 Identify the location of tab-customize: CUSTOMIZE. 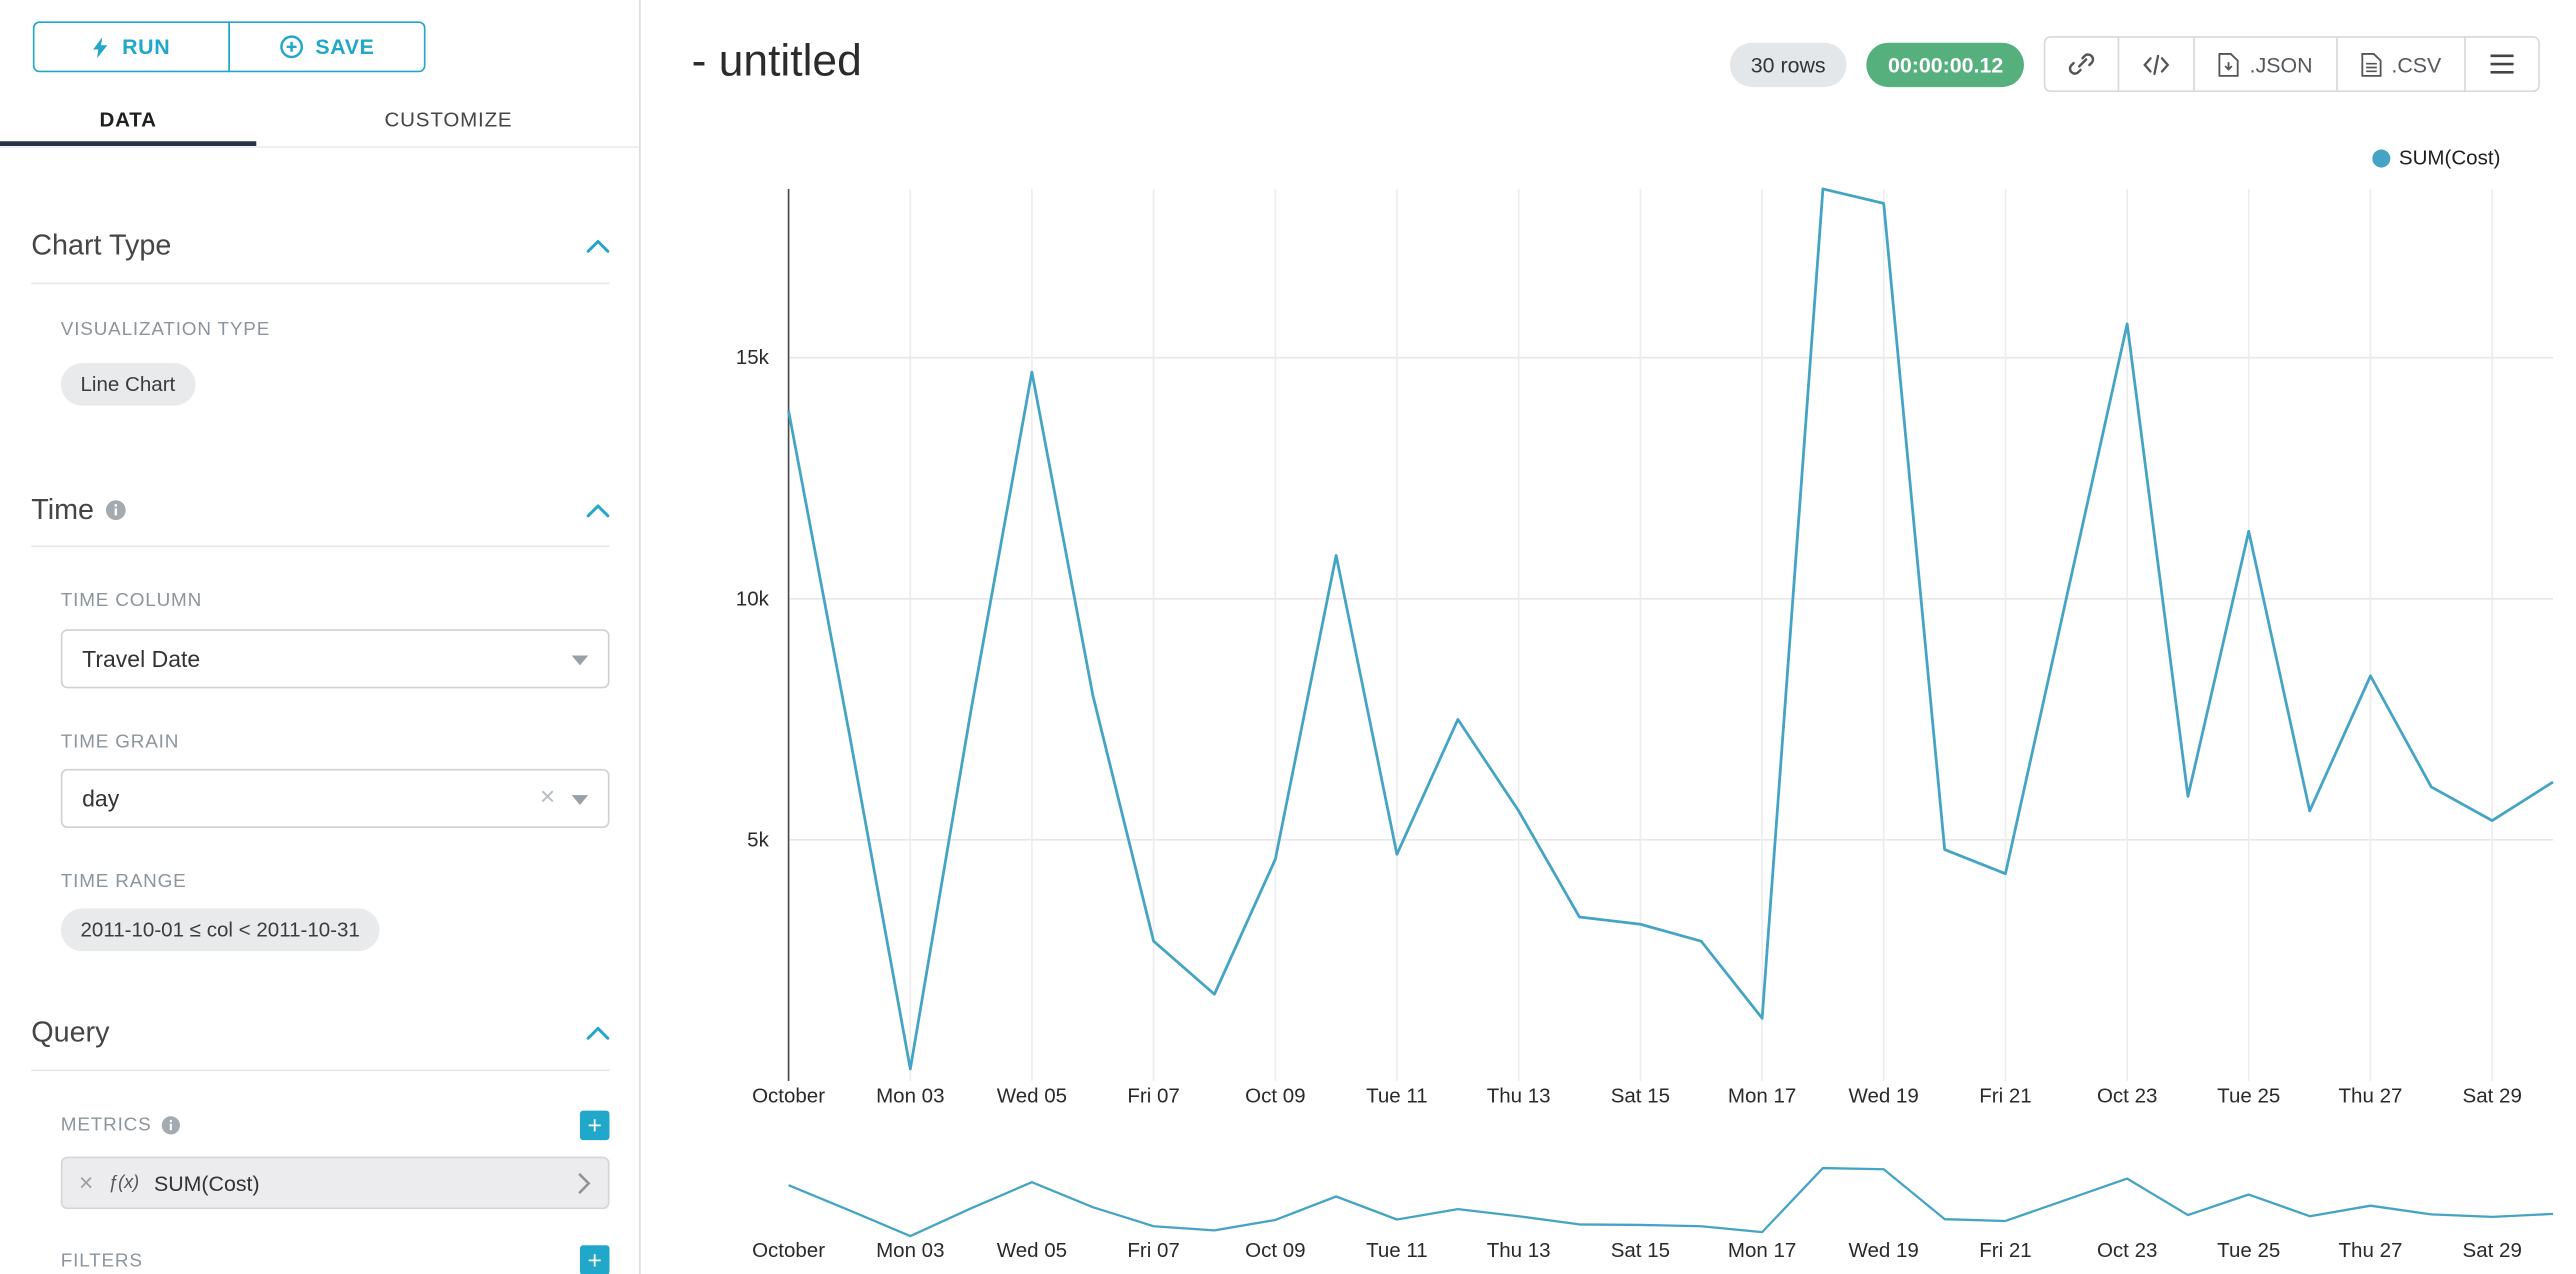
(447, 119).